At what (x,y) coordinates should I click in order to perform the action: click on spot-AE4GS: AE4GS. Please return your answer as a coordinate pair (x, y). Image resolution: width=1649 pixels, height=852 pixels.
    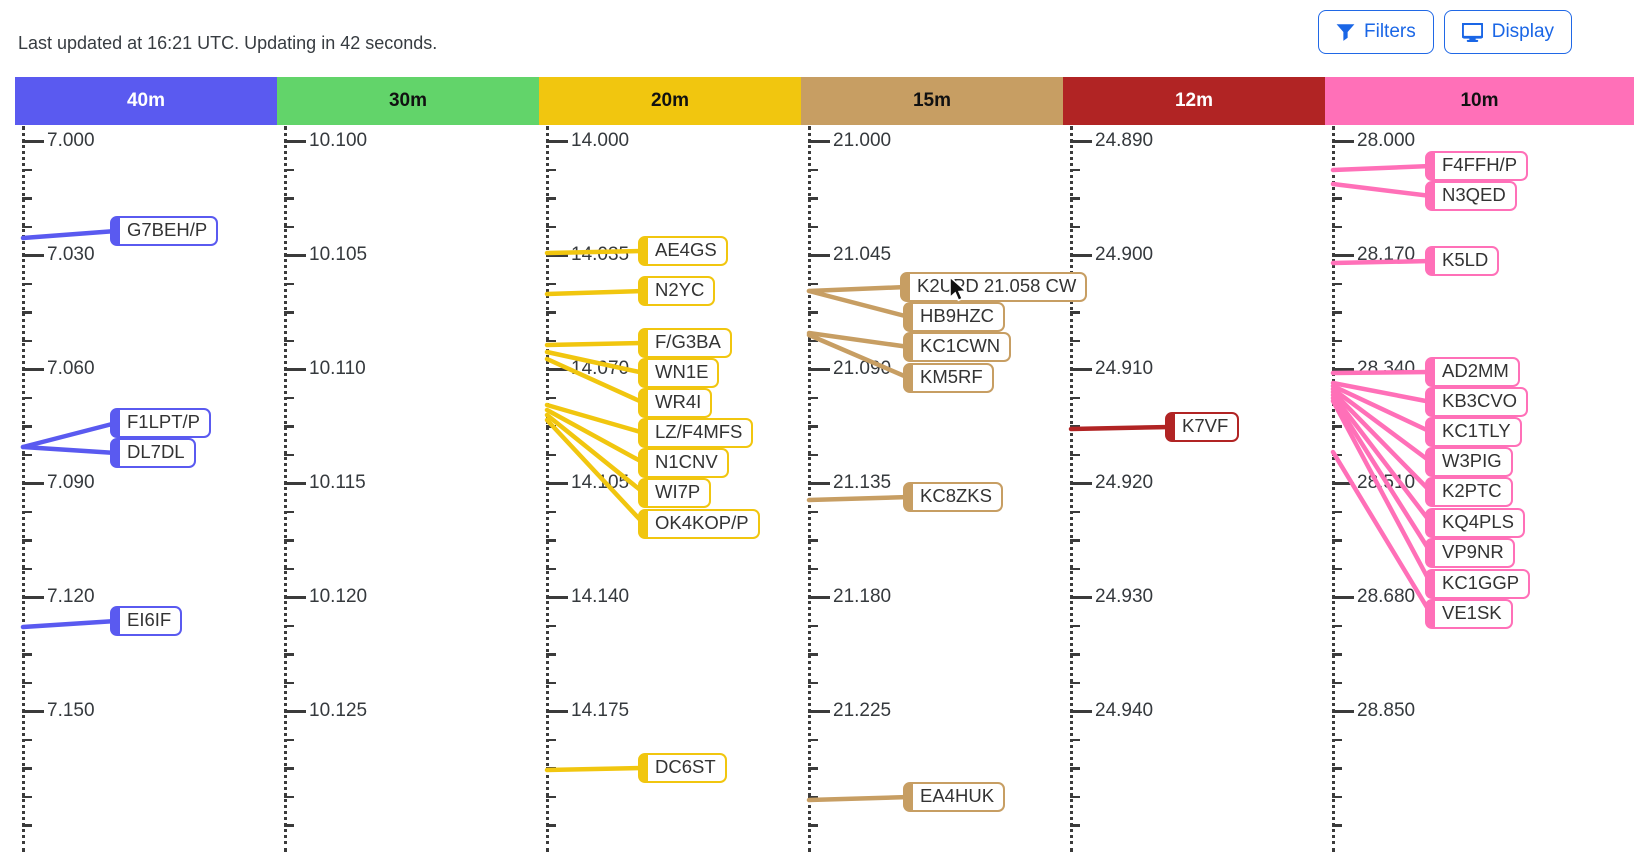
    Looking at the image, I should click on (683, 251).